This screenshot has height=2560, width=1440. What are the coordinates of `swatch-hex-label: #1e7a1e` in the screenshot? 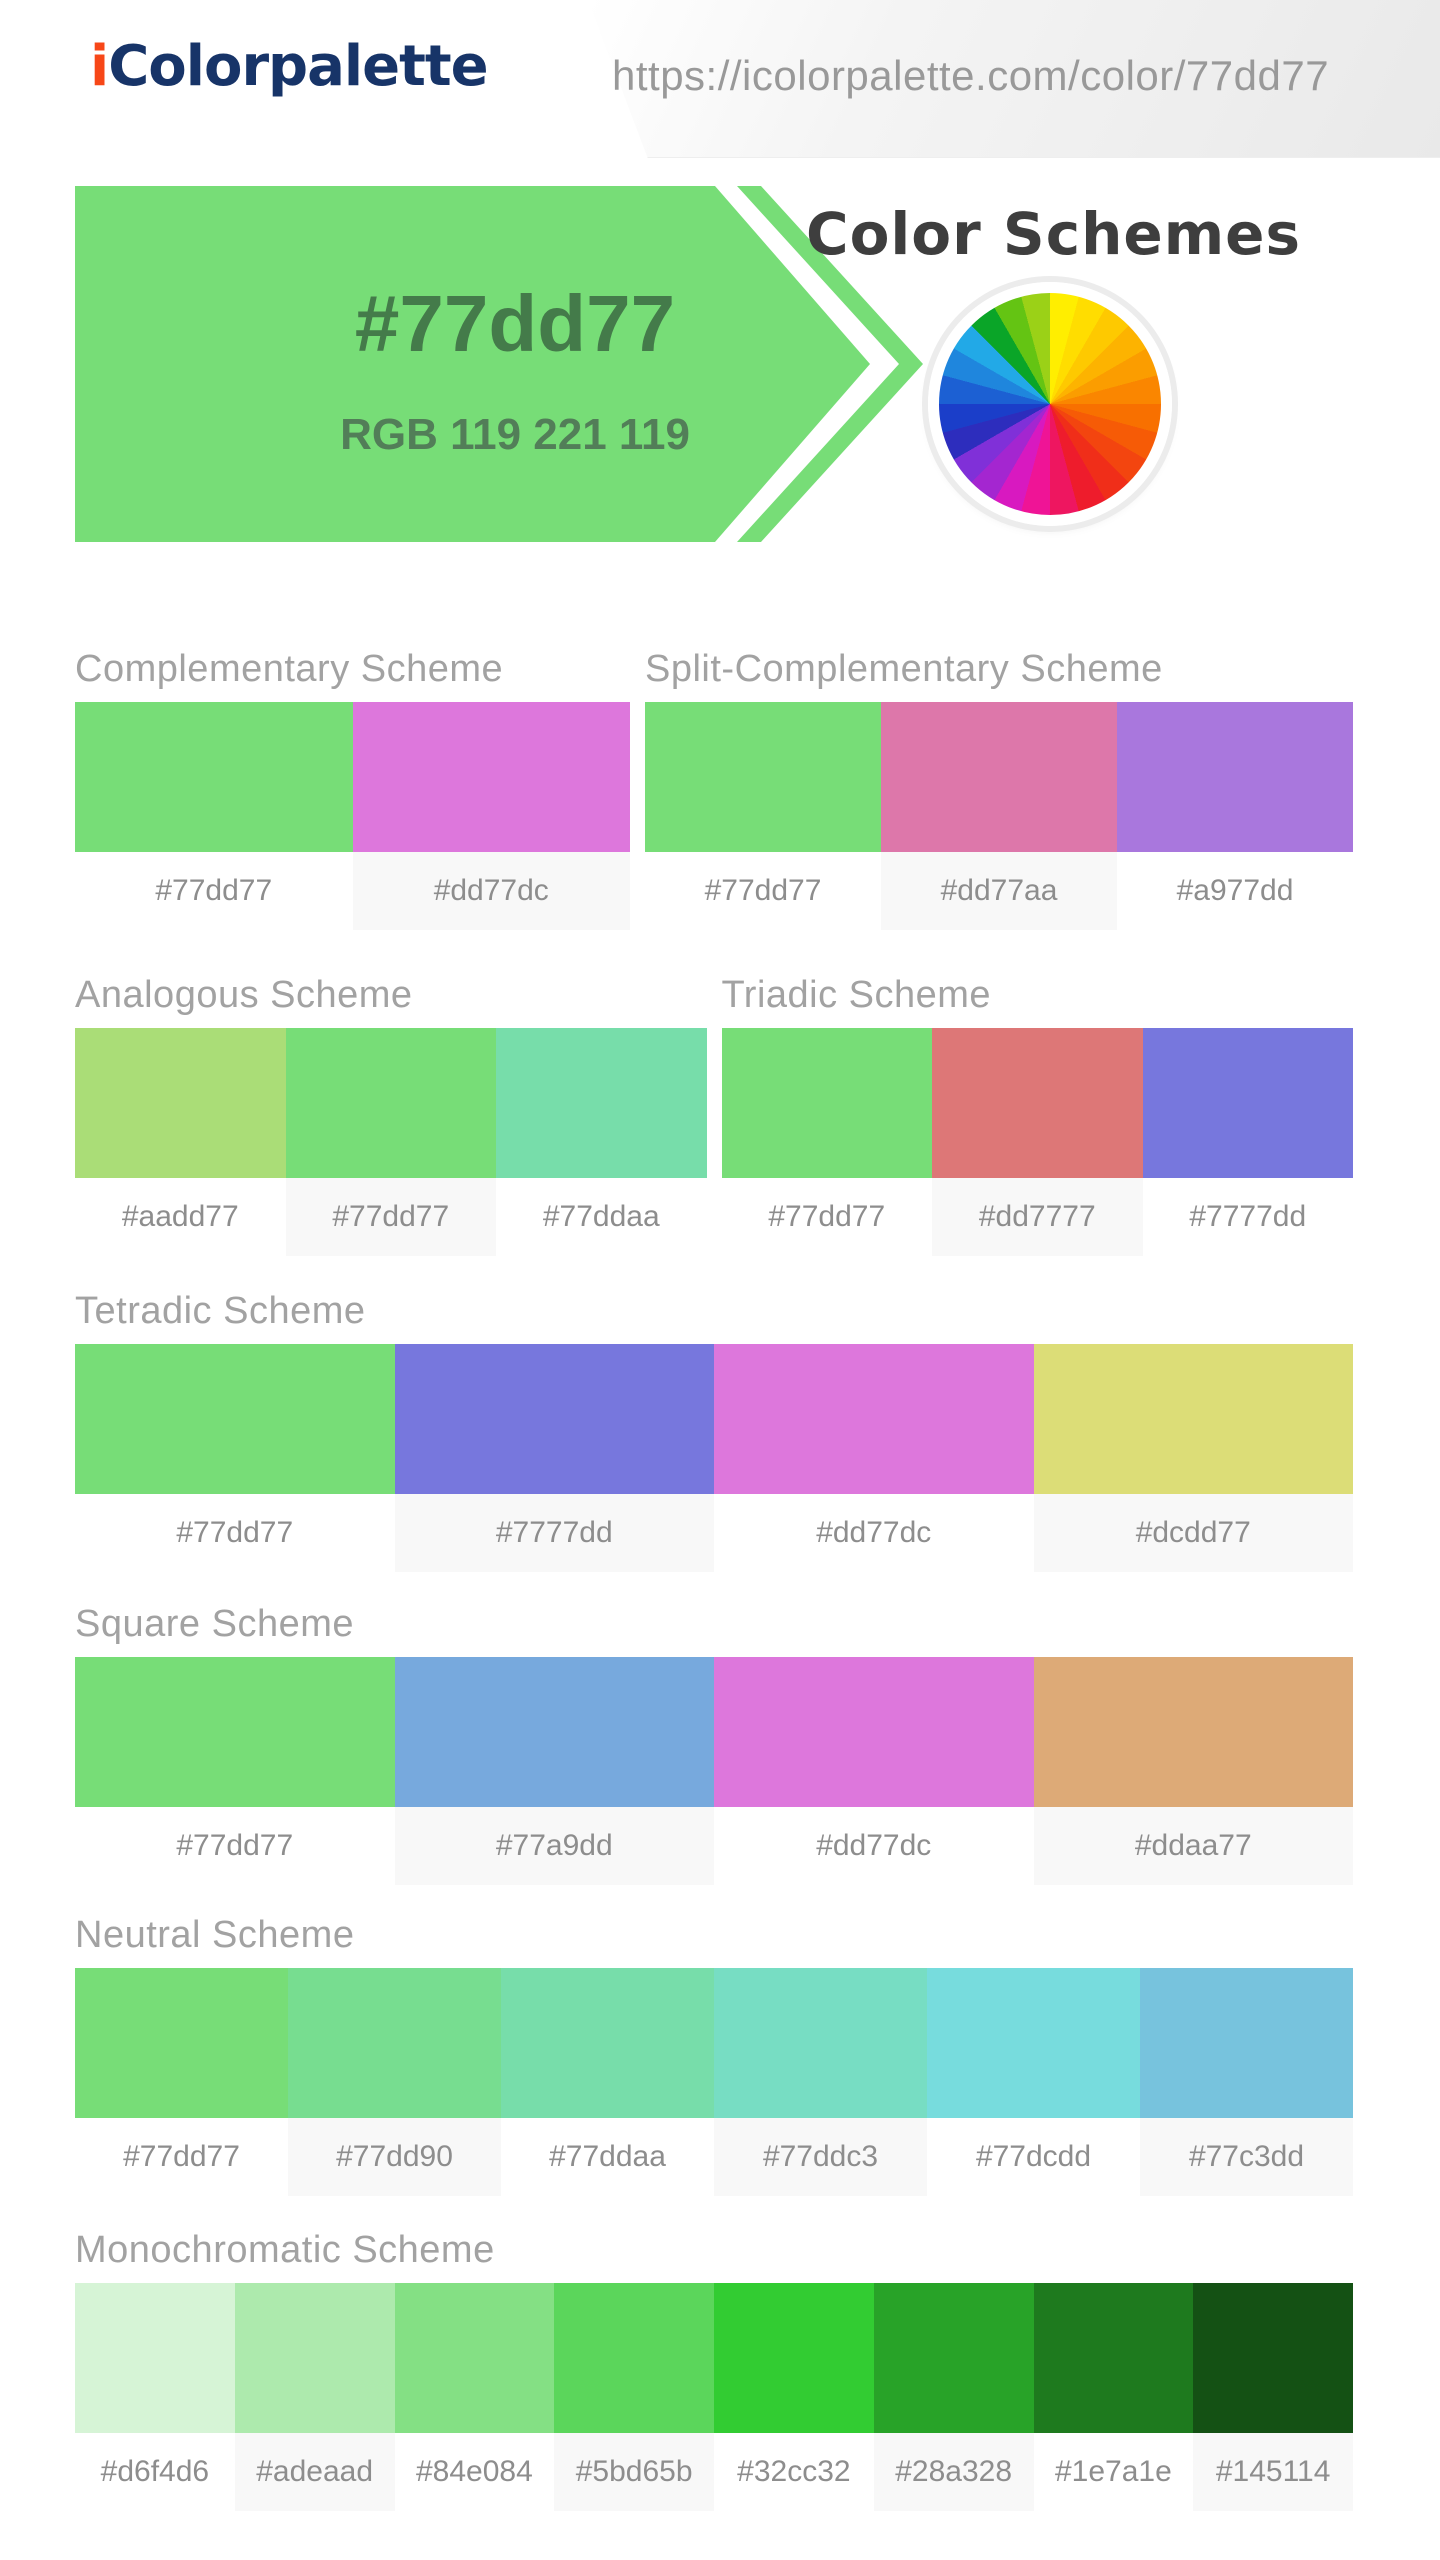 It's located at (1113, 2472).